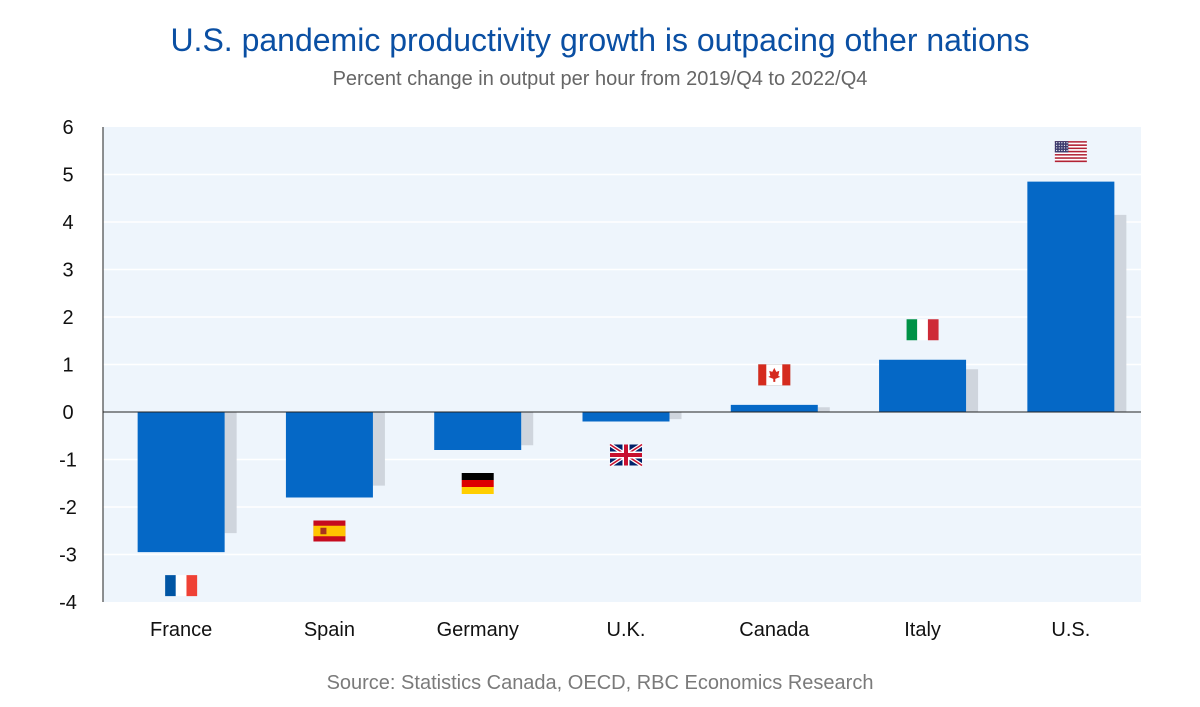  Describe the element at coordinates (67, 413) in the screenshot. I see `y-tick-label-6: 0` at that location.